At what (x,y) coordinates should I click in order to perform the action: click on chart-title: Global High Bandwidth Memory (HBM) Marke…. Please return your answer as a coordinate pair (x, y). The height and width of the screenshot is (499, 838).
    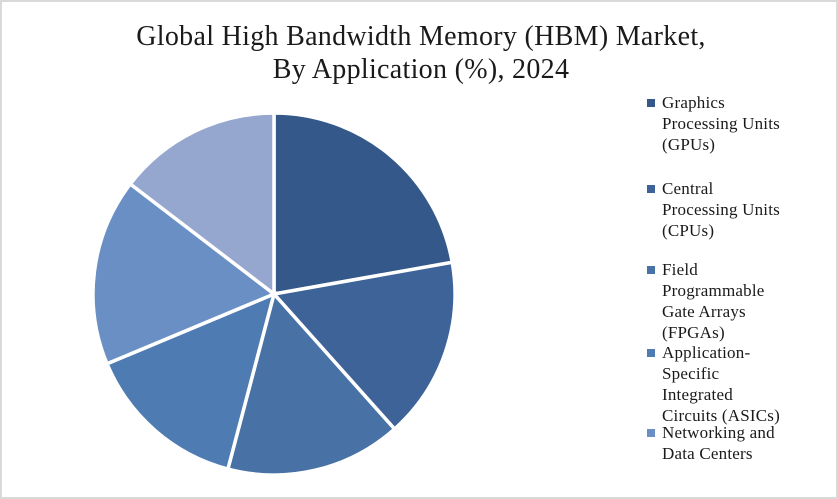
    Looking at the image, I should click on (421, 53).